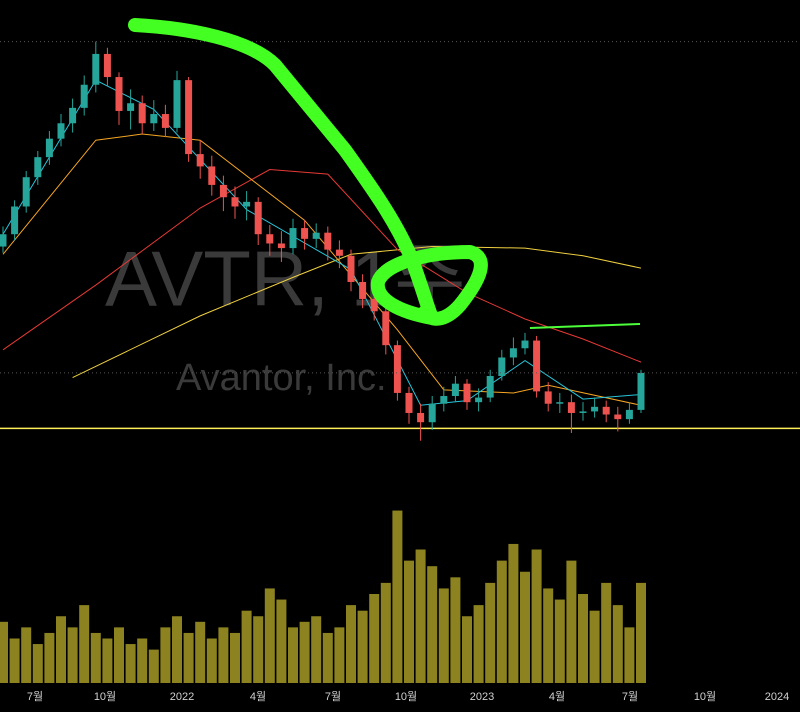  What do you see at coordinates (281, 378) in the screenshot?
I see `watermark-subtitle: Avantor, Inc.` at bounding box center [281, 378].